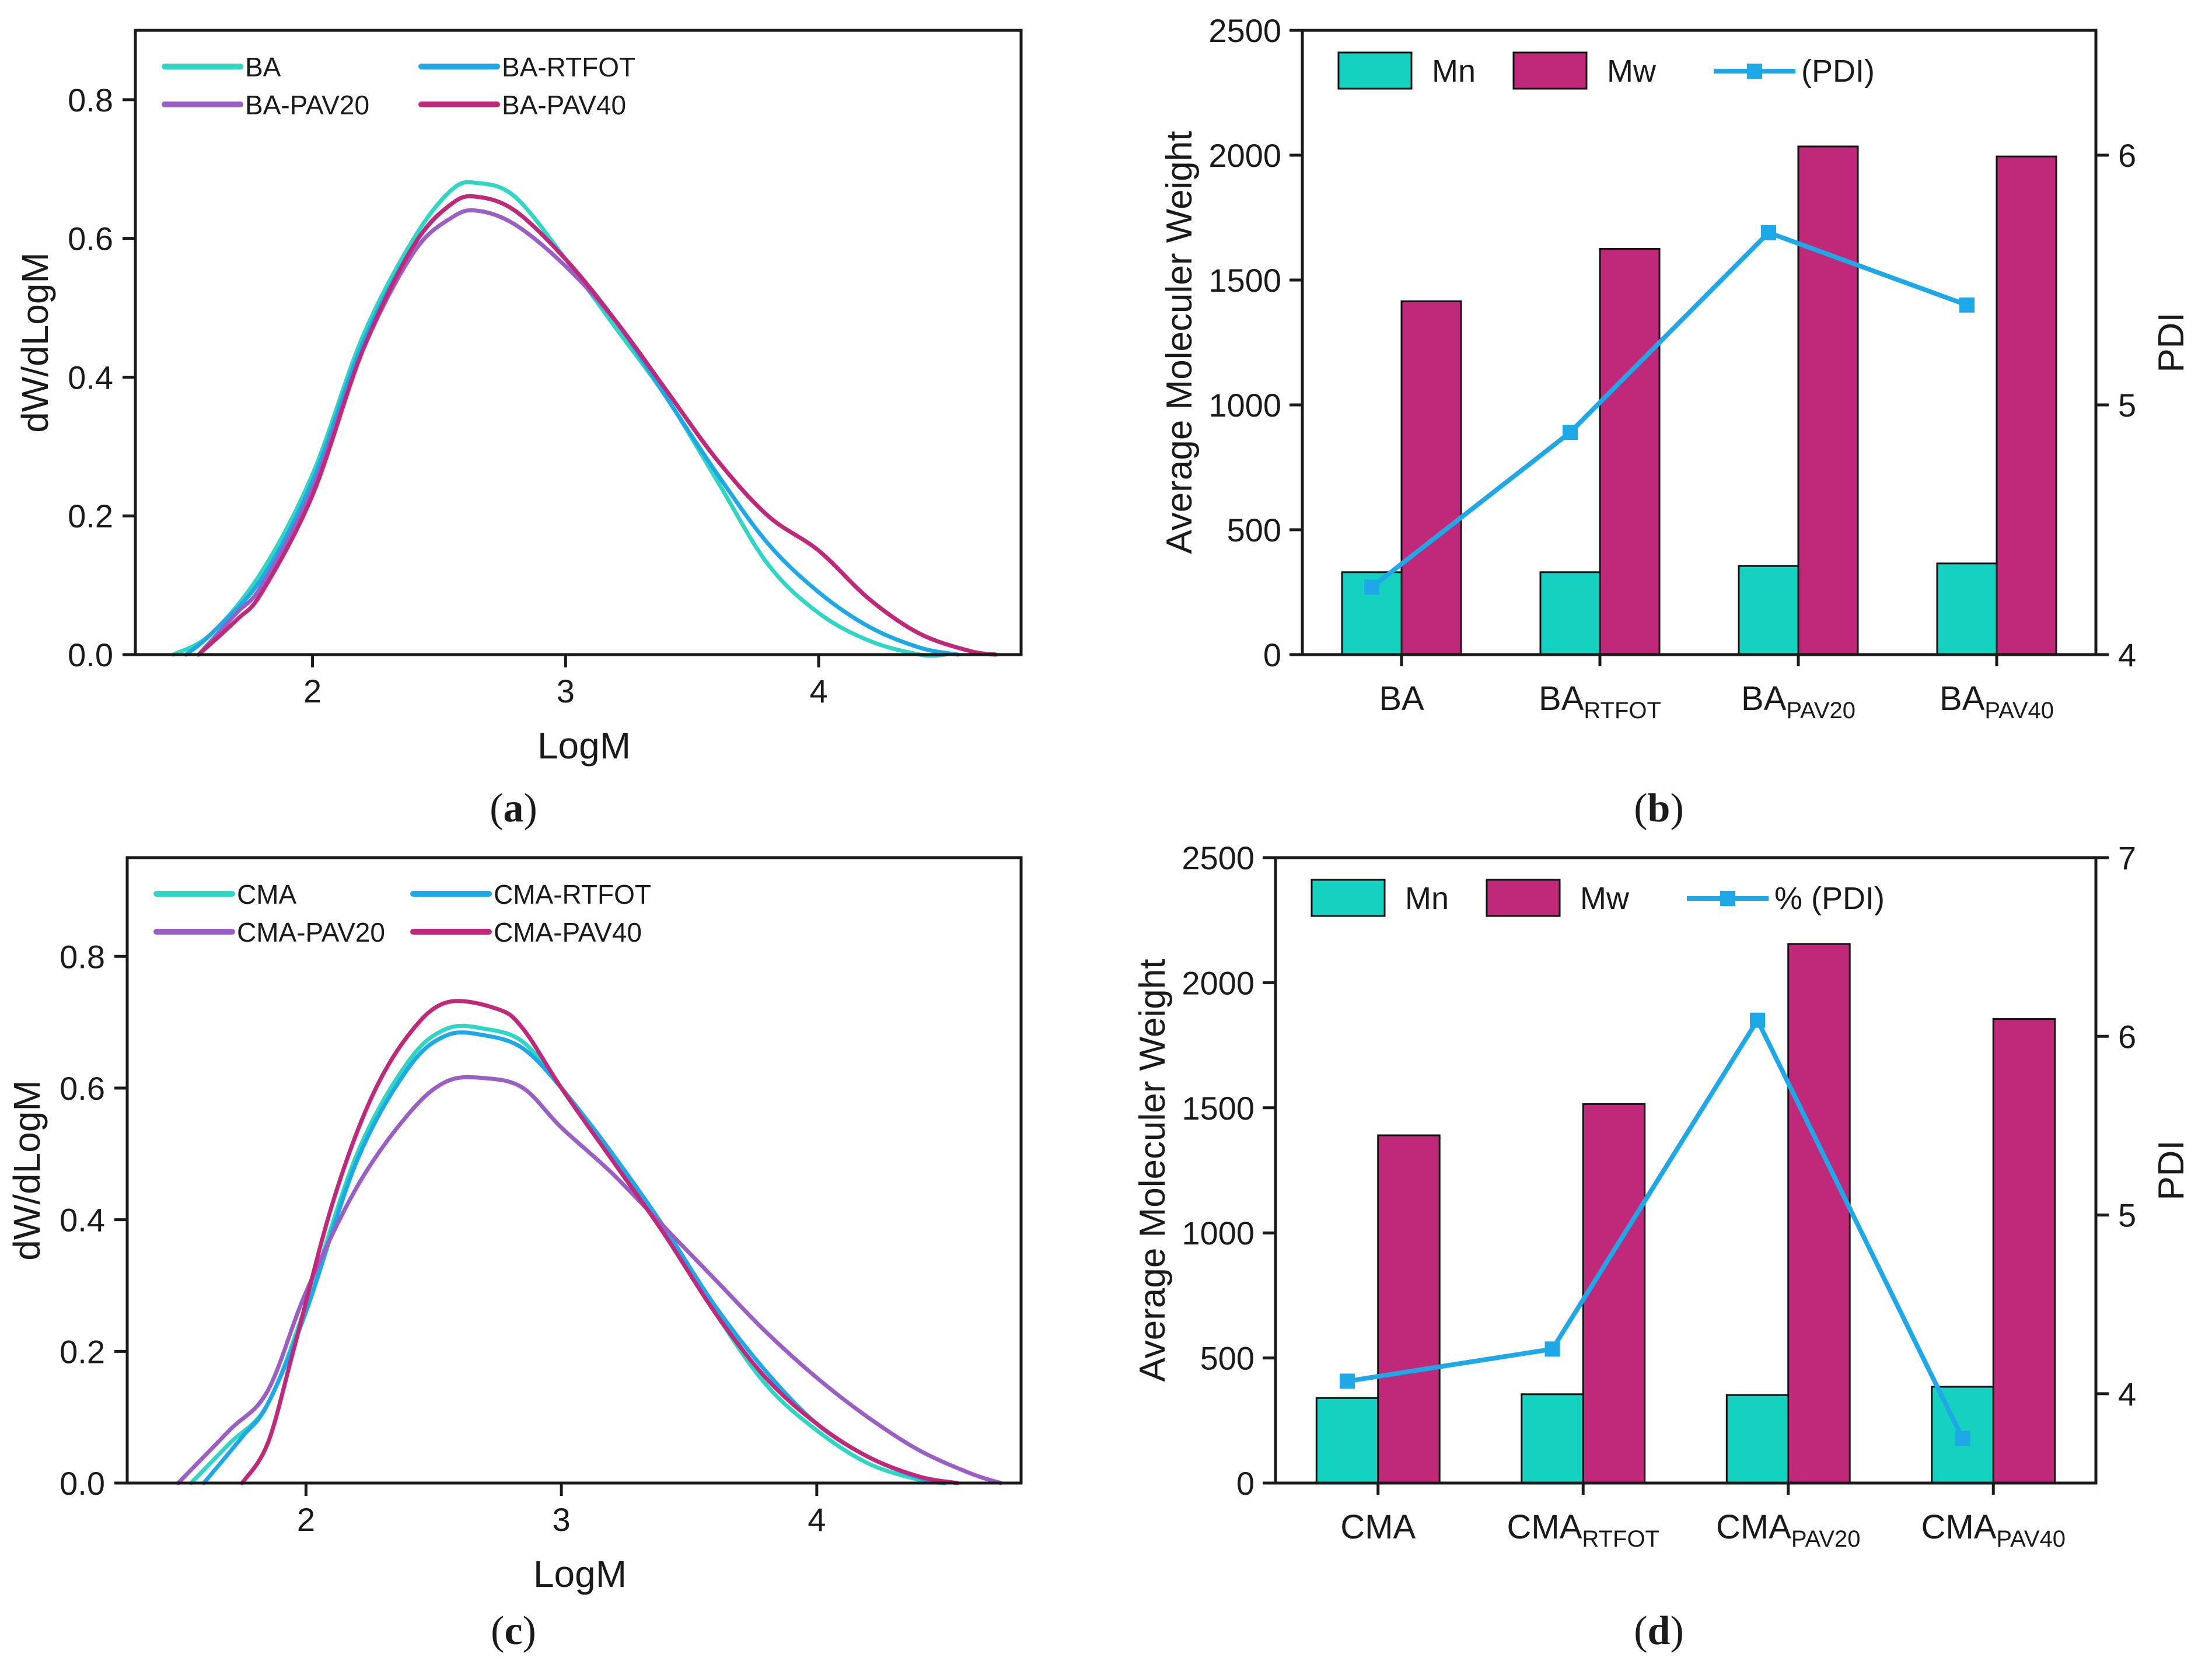 This screenshot has width=2212, height=1661. Describe the element at coordinates (568, 932) in the screenshot. I see `legend-label: CMA-PAV40` at that location.